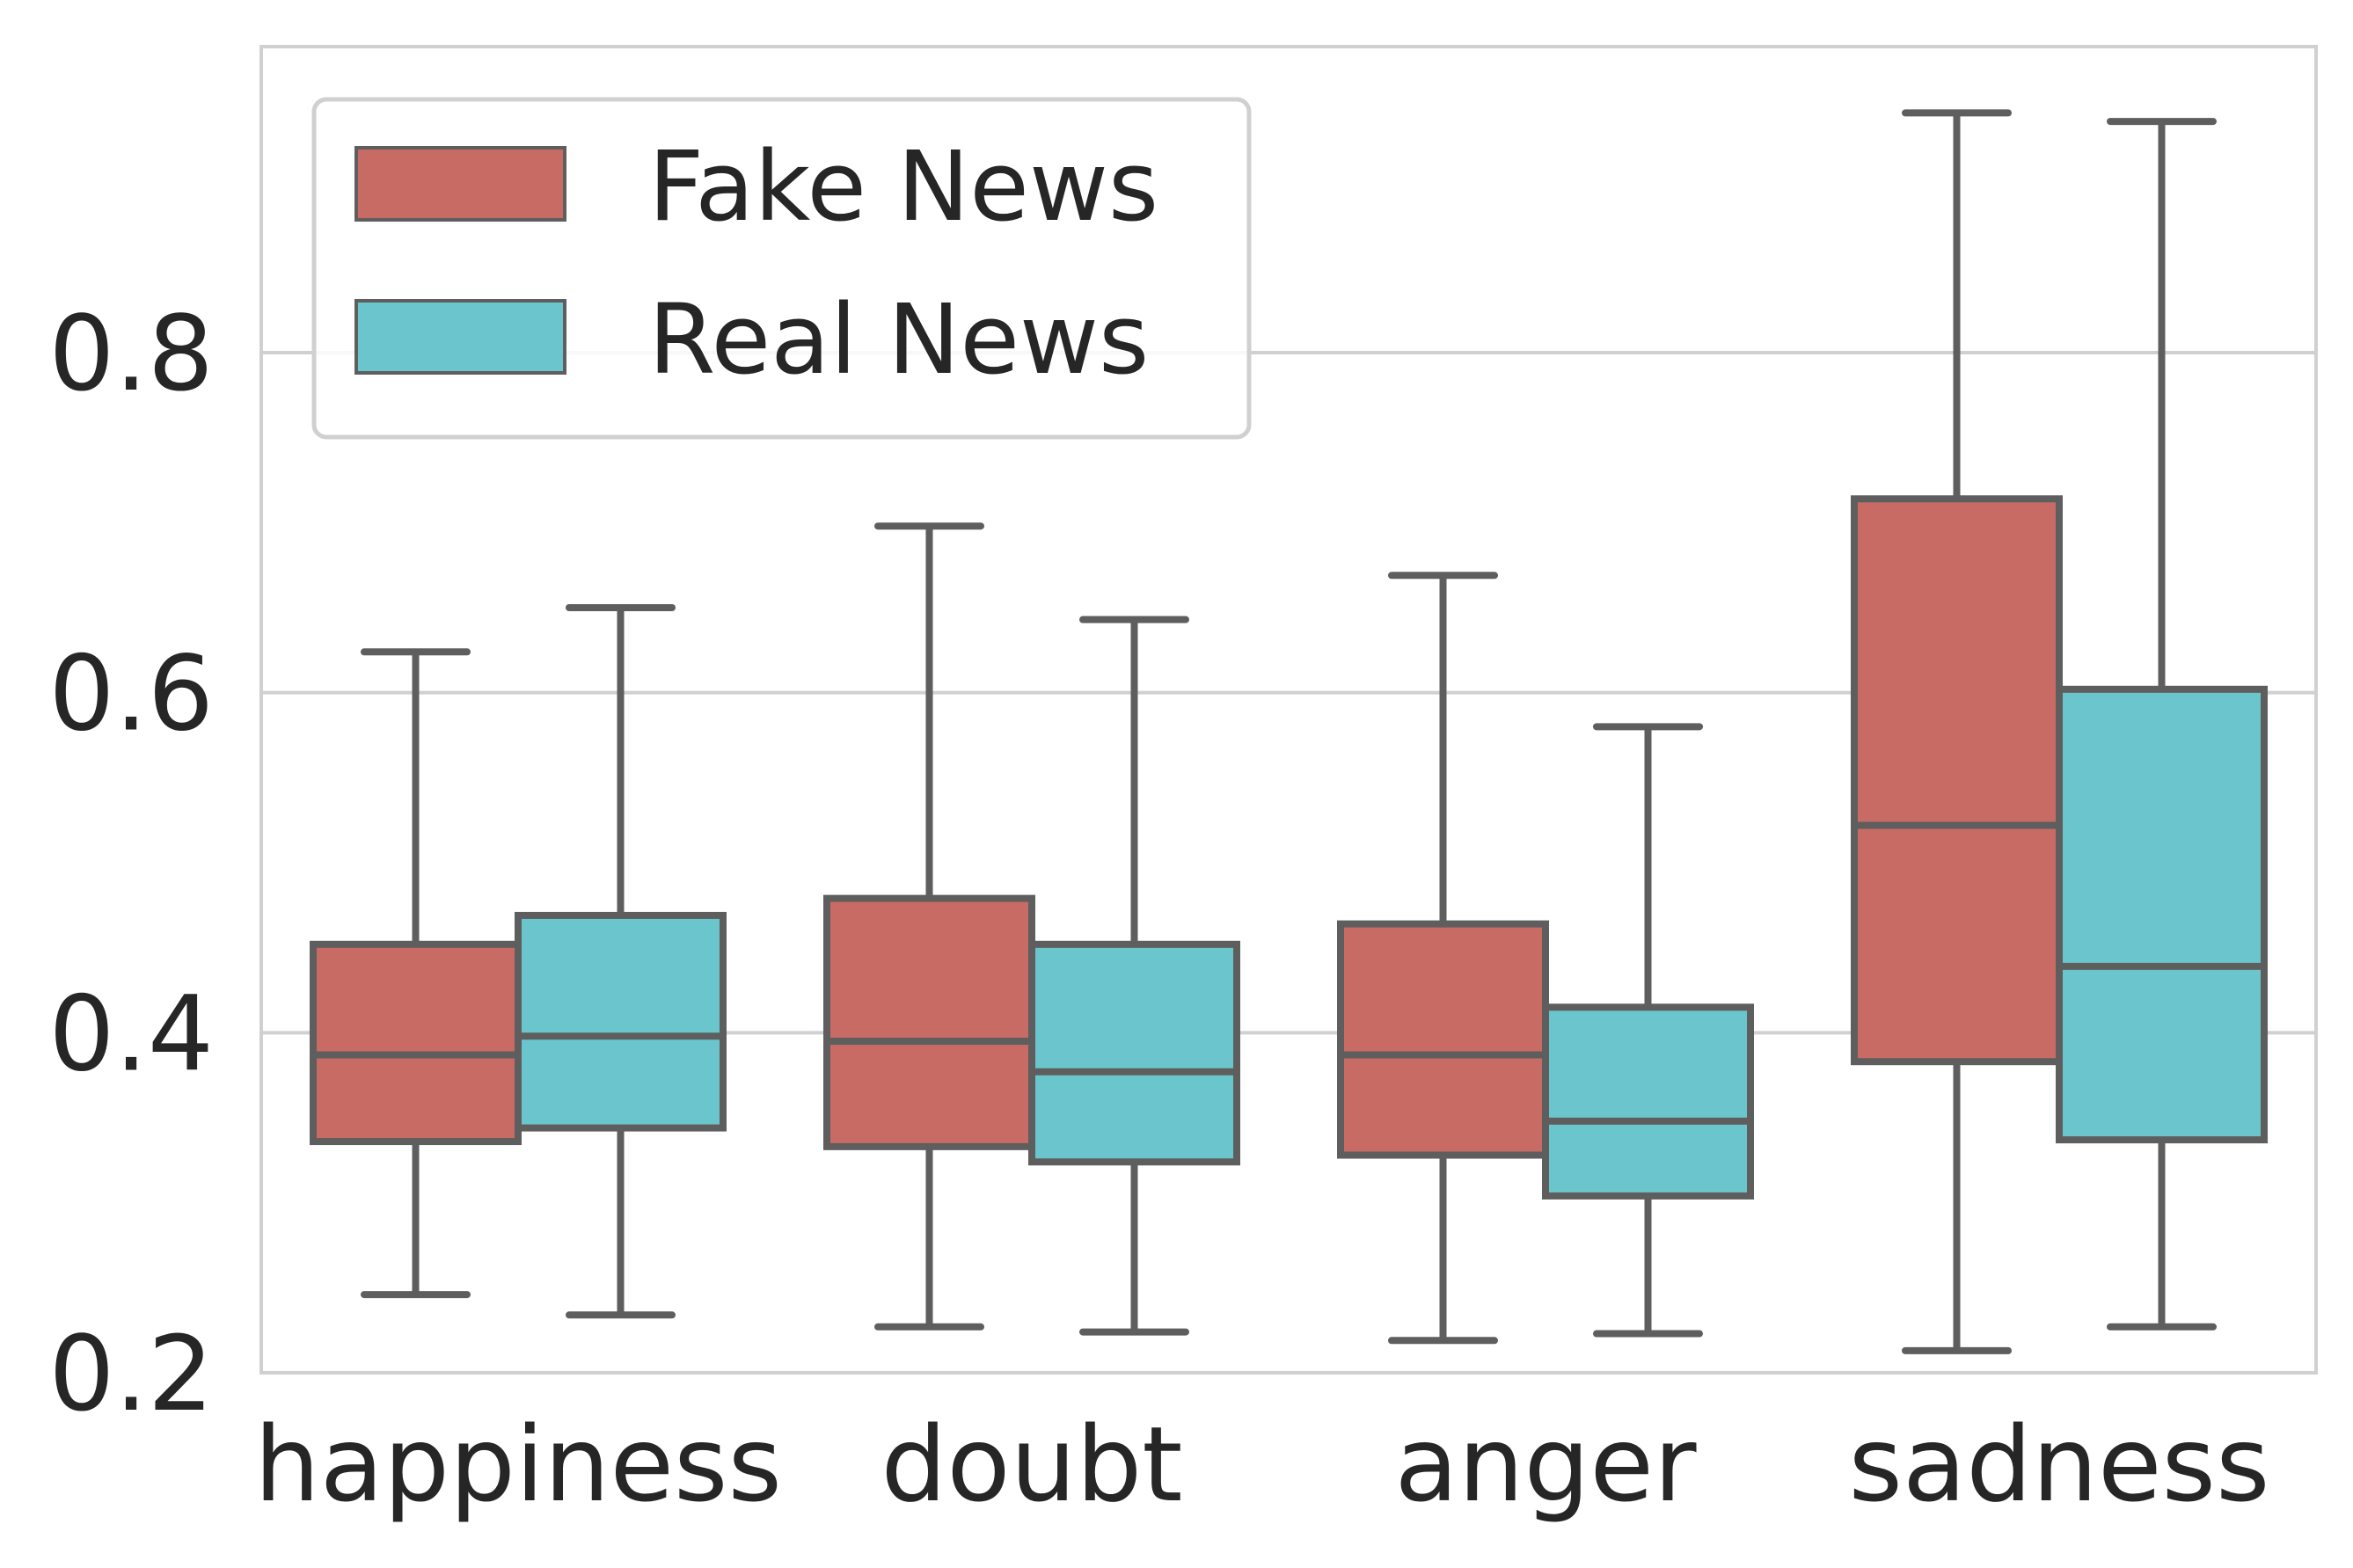 This screenshot has height=1568, width=2353. I want to click on box-happiness-fake, so click(416, 973).